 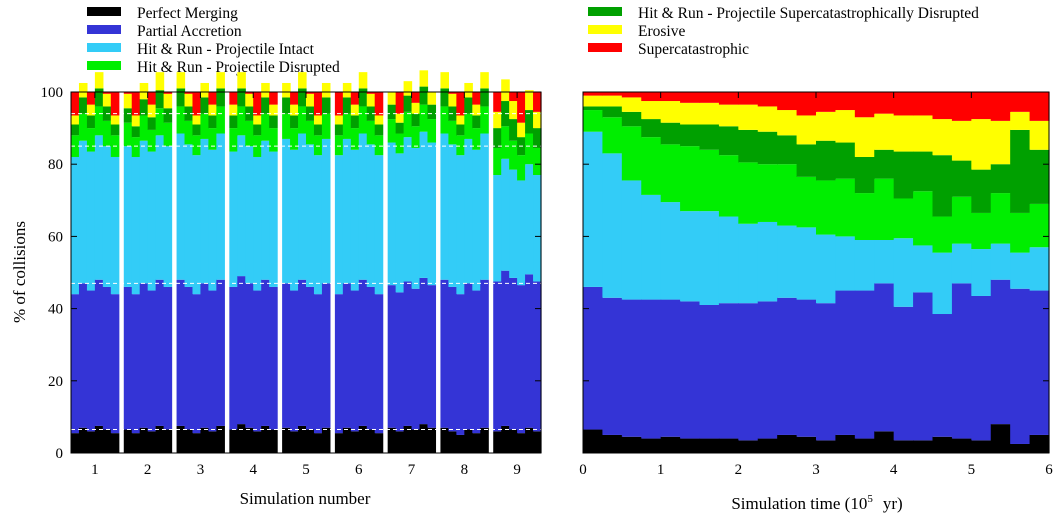 What do you see at coordinates (799, 503) in the screenshot?
I see `right-x-axis-label-text: Simulation time (10` at bounding box center [799, 503].